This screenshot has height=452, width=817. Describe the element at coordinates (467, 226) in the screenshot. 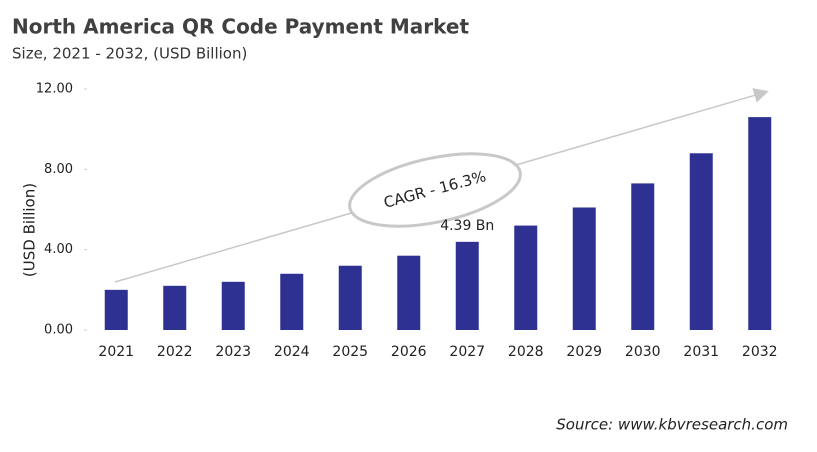

I see `data-label: 4.39 Bn` at that location.